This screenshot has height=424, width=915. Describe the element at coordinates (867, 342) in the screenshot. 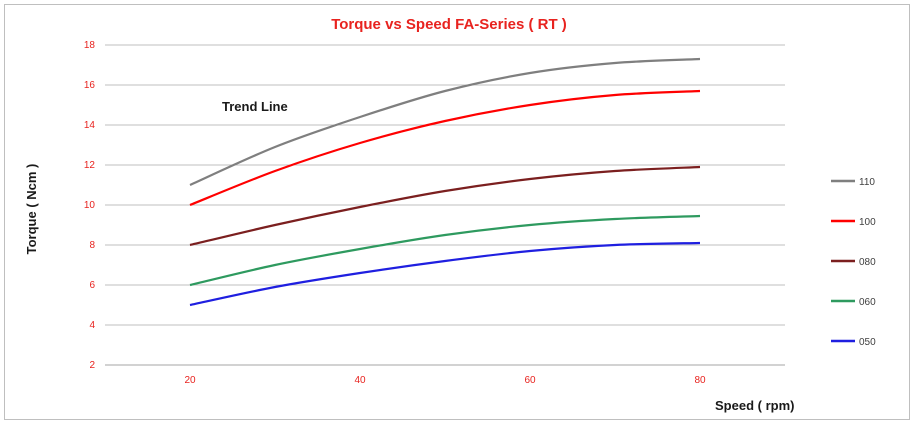

I see `legend-label-050: 050` at that location.